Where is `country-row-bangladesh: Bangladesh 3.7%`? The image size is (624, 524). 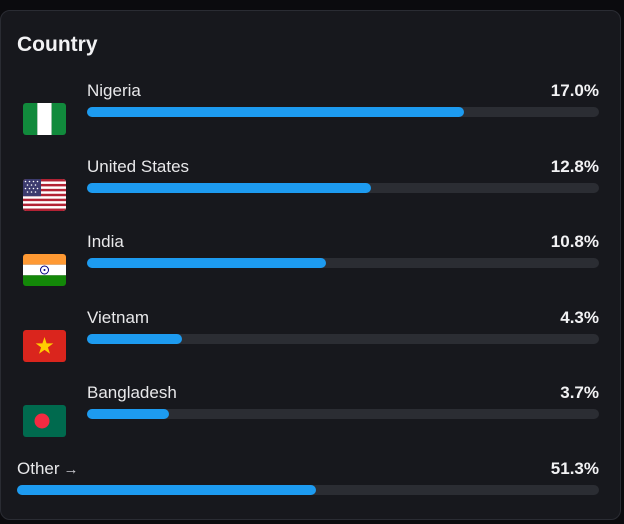 country-row-bangladesh: Bangladesh 3.7% is located at coordinates (310, 413).